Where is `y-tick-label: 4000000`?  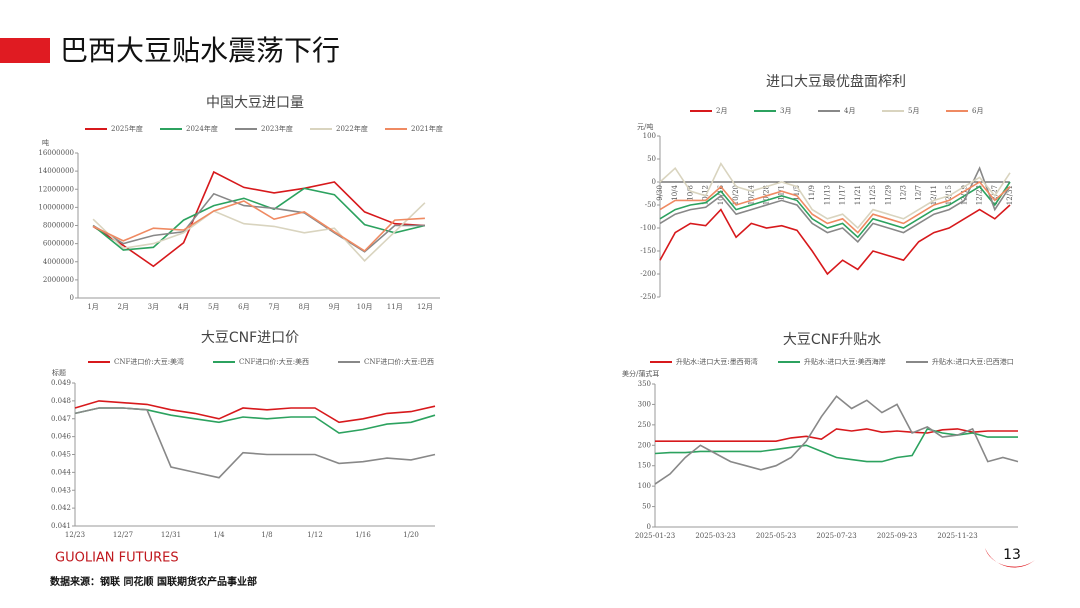
y-tick-label: 4000000 is located at coordinates (58, 262).